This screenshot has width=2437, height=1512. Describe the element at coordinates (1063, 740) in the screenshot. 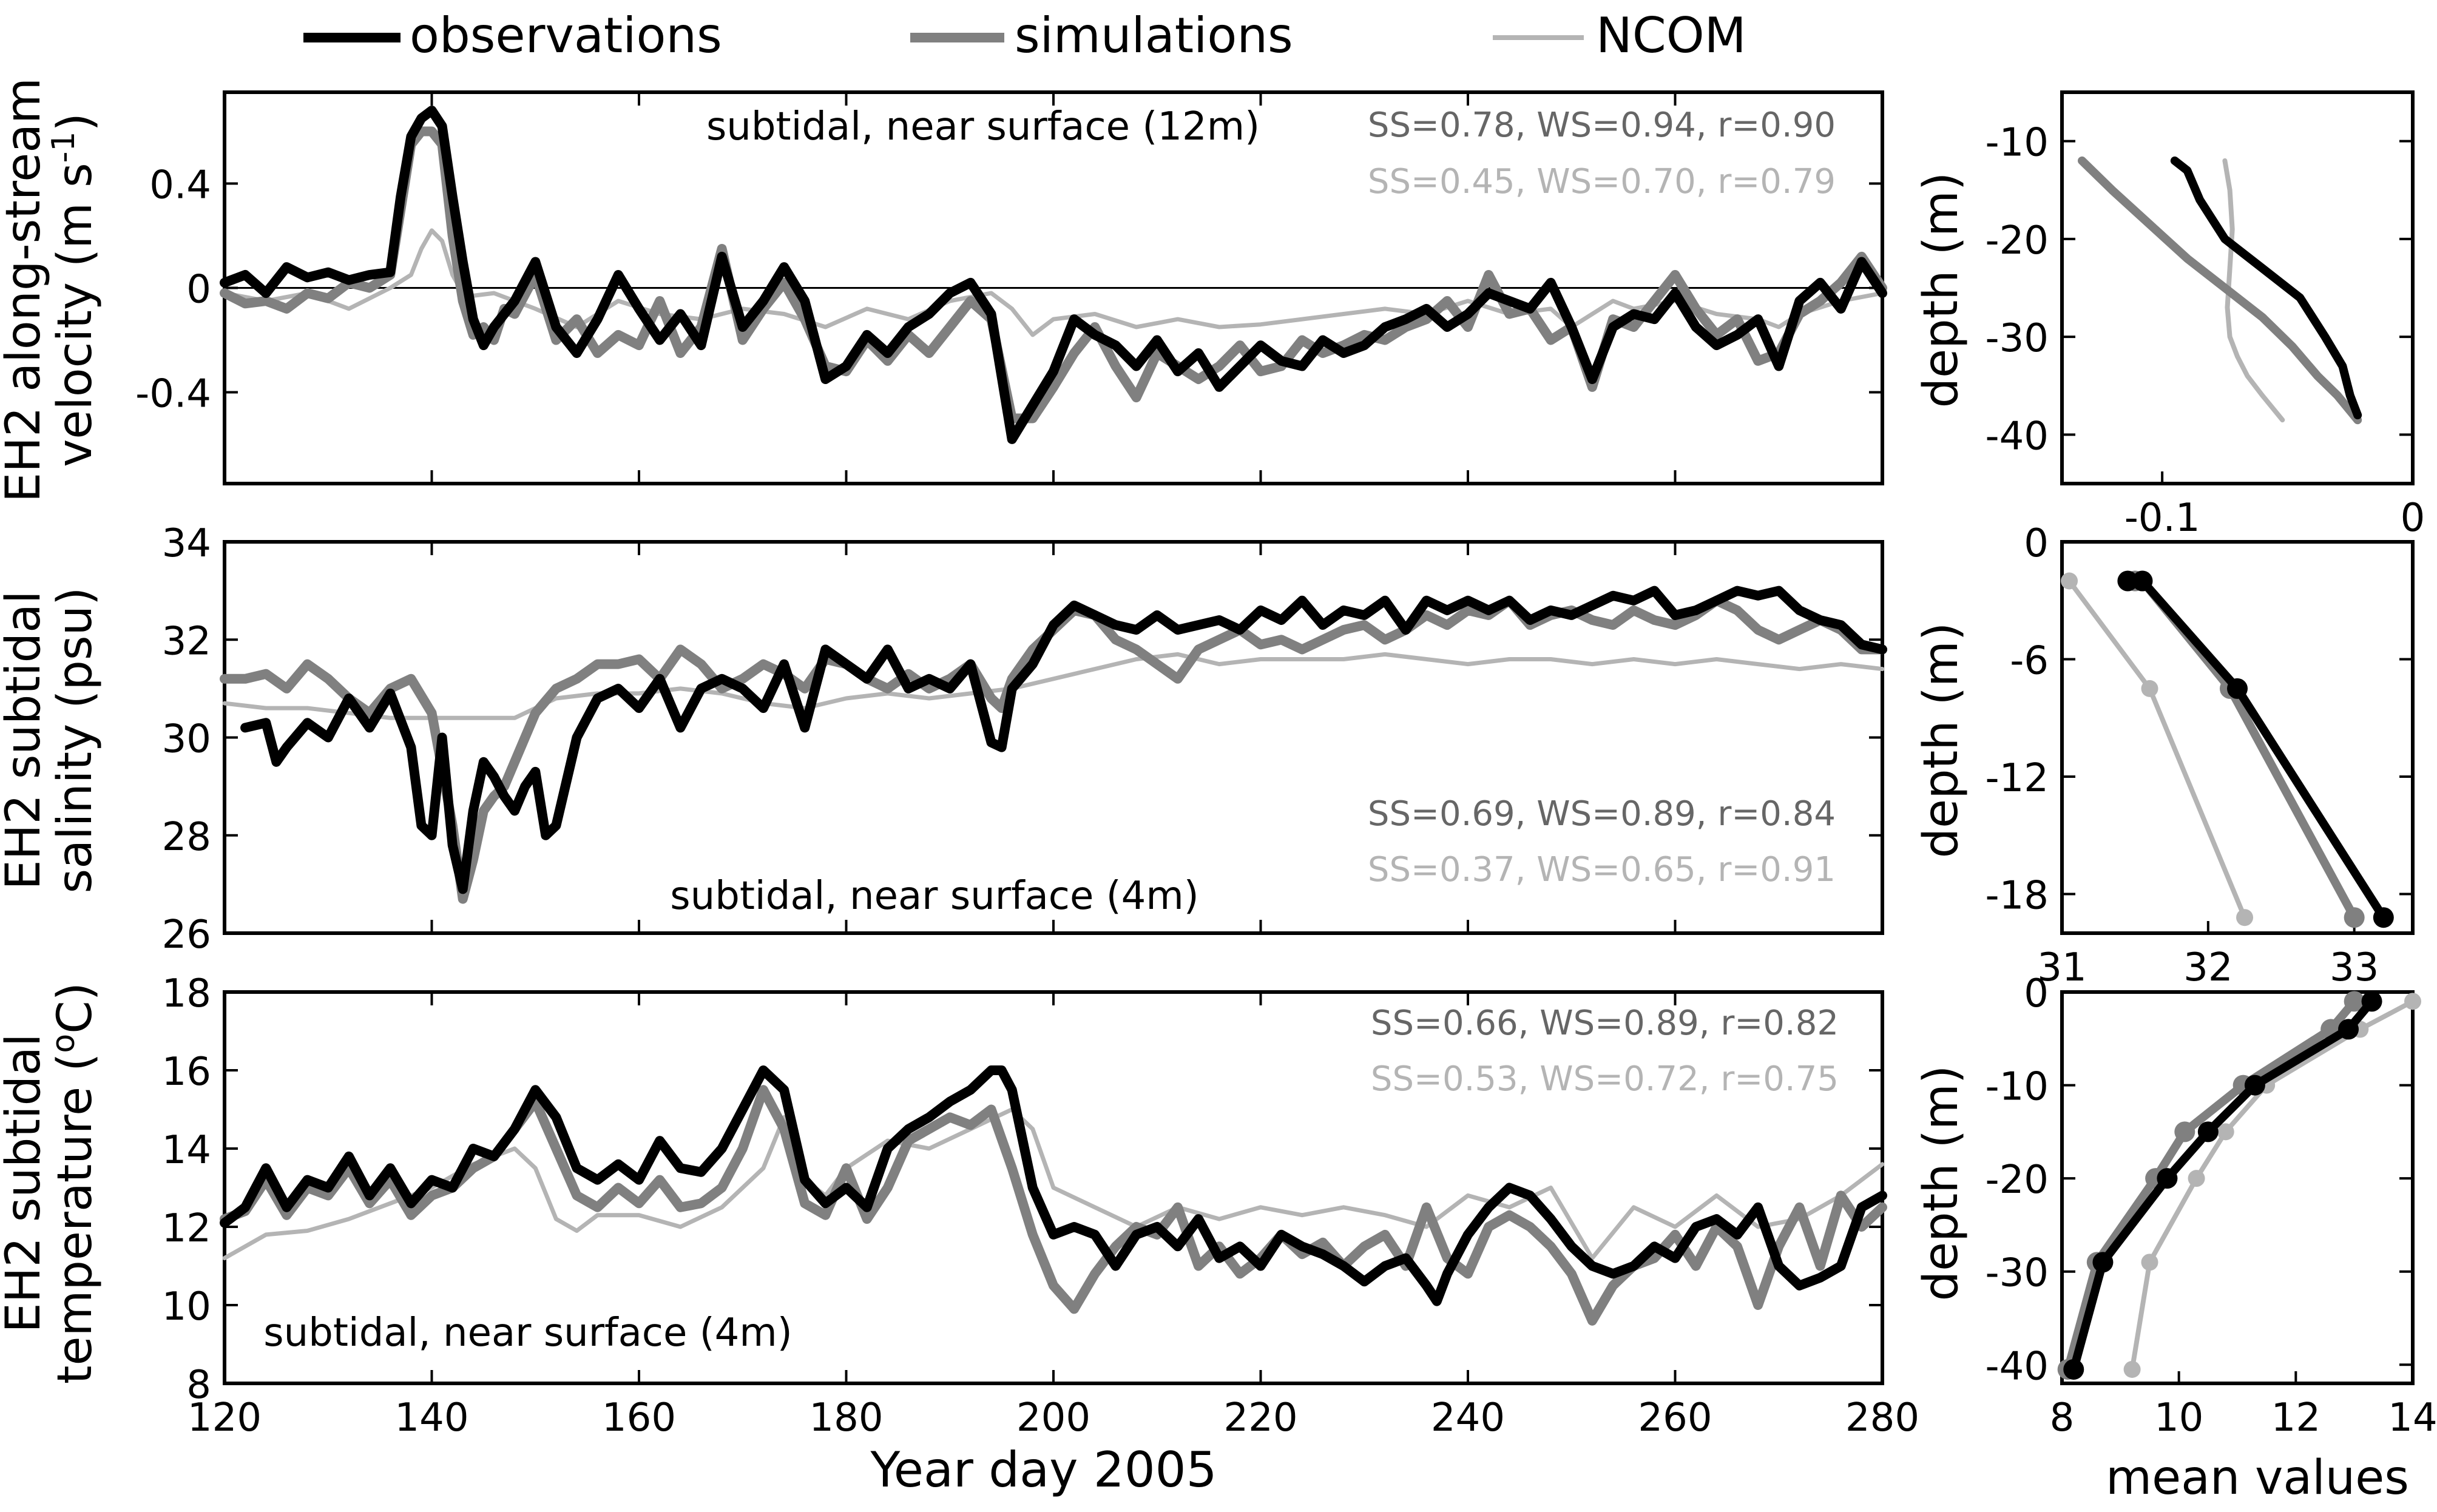

I see `salinity-series-observations` at that location.